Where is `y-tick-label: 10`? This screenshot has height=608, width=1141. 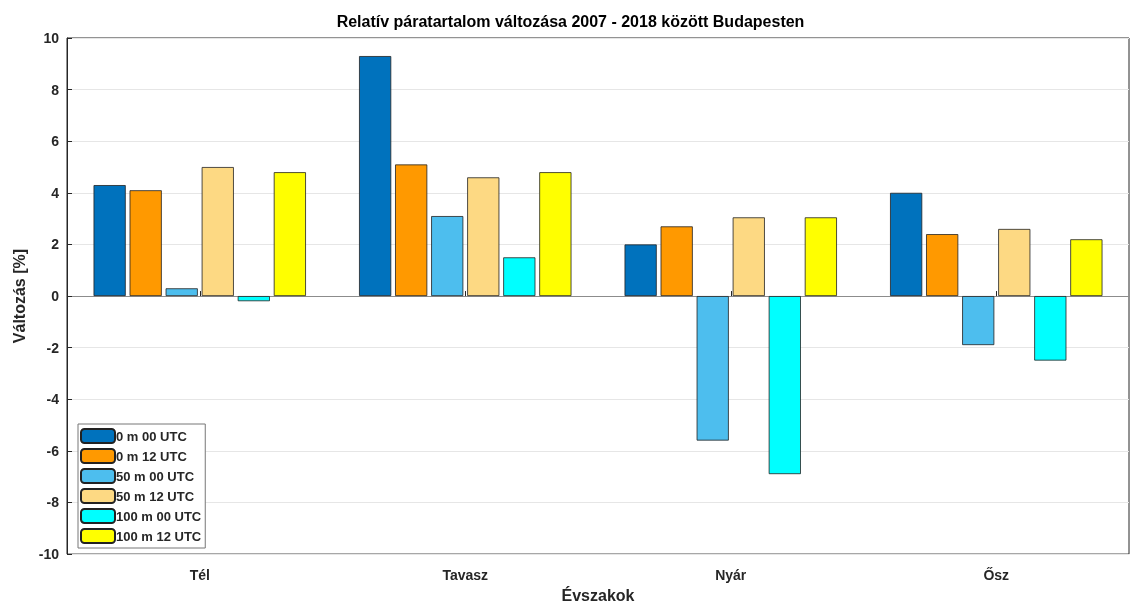 y-tick-label: 10 is located at coordinates (51, 38).